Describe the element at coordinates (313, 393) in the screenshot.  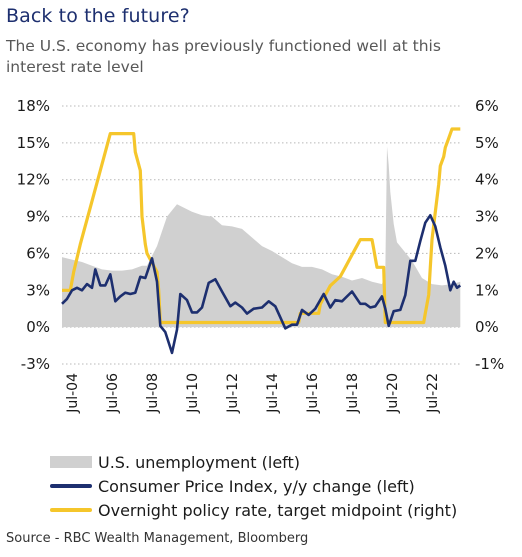
I see `x-tick-label: Jul-16` at that location.